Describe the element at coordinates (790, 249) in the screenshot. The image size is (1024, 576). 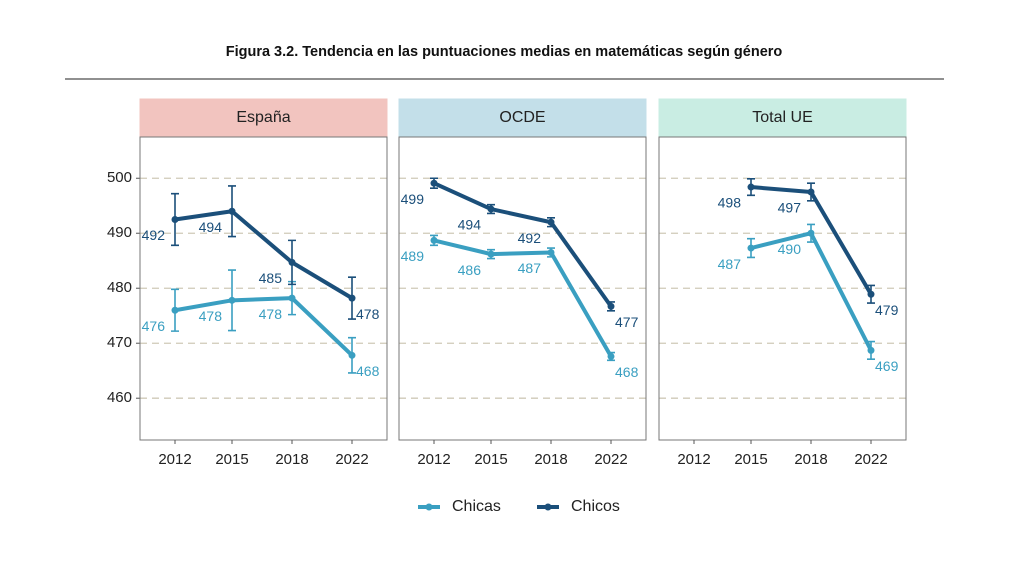
I see `value-label: 490` at that location.